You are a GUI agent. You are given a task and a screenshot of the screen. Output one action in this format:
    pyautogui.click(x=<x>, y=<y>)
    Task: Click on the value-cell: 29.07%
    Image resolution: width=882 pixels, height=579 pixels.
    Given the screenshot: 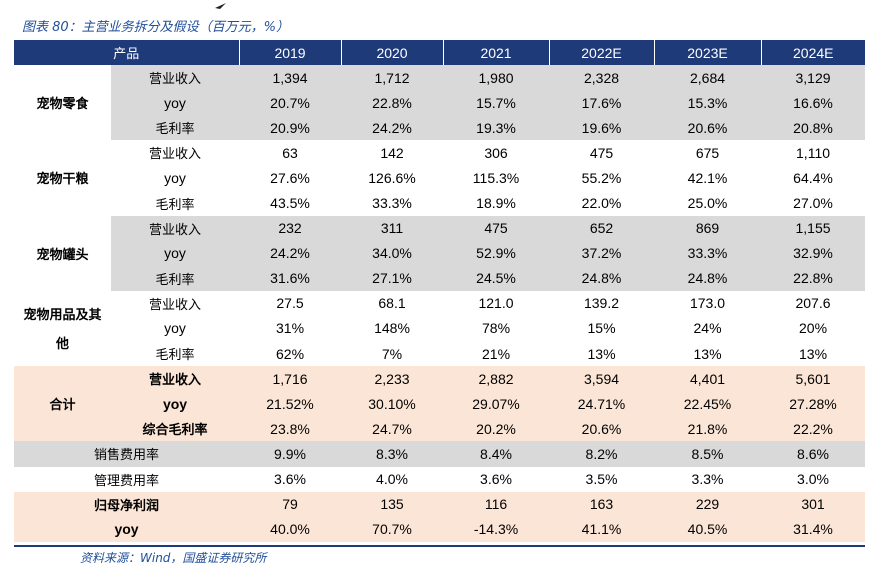 What is the action you would take?
    pyautogui.click(x=496, y=404)
    